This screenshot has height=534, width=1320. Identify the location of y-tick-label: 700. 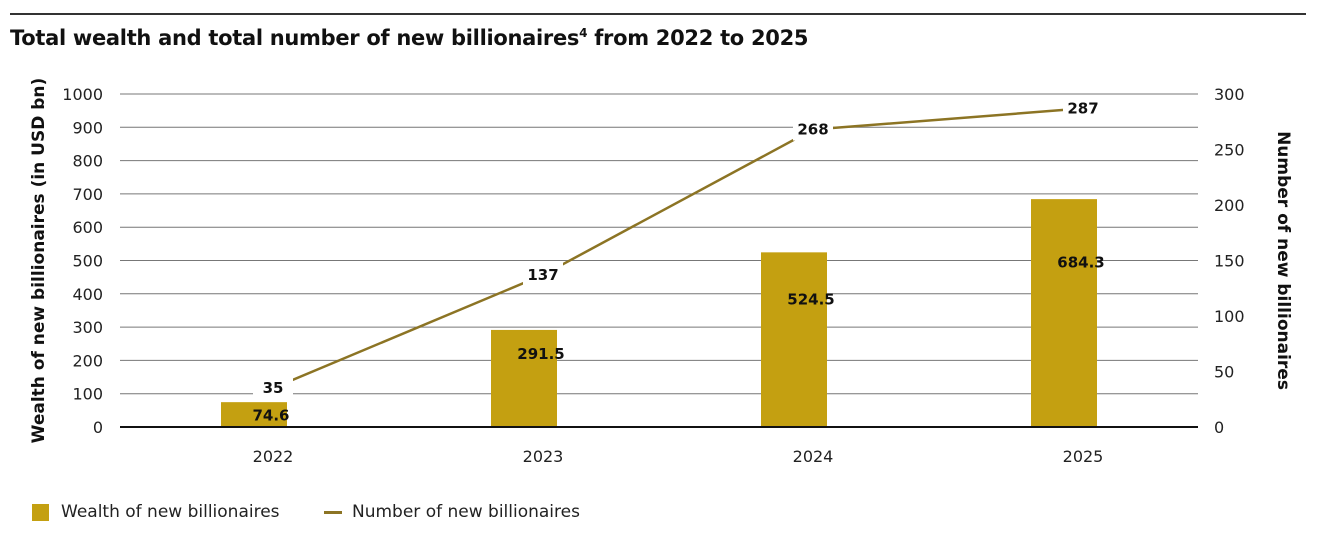
(87, 194).